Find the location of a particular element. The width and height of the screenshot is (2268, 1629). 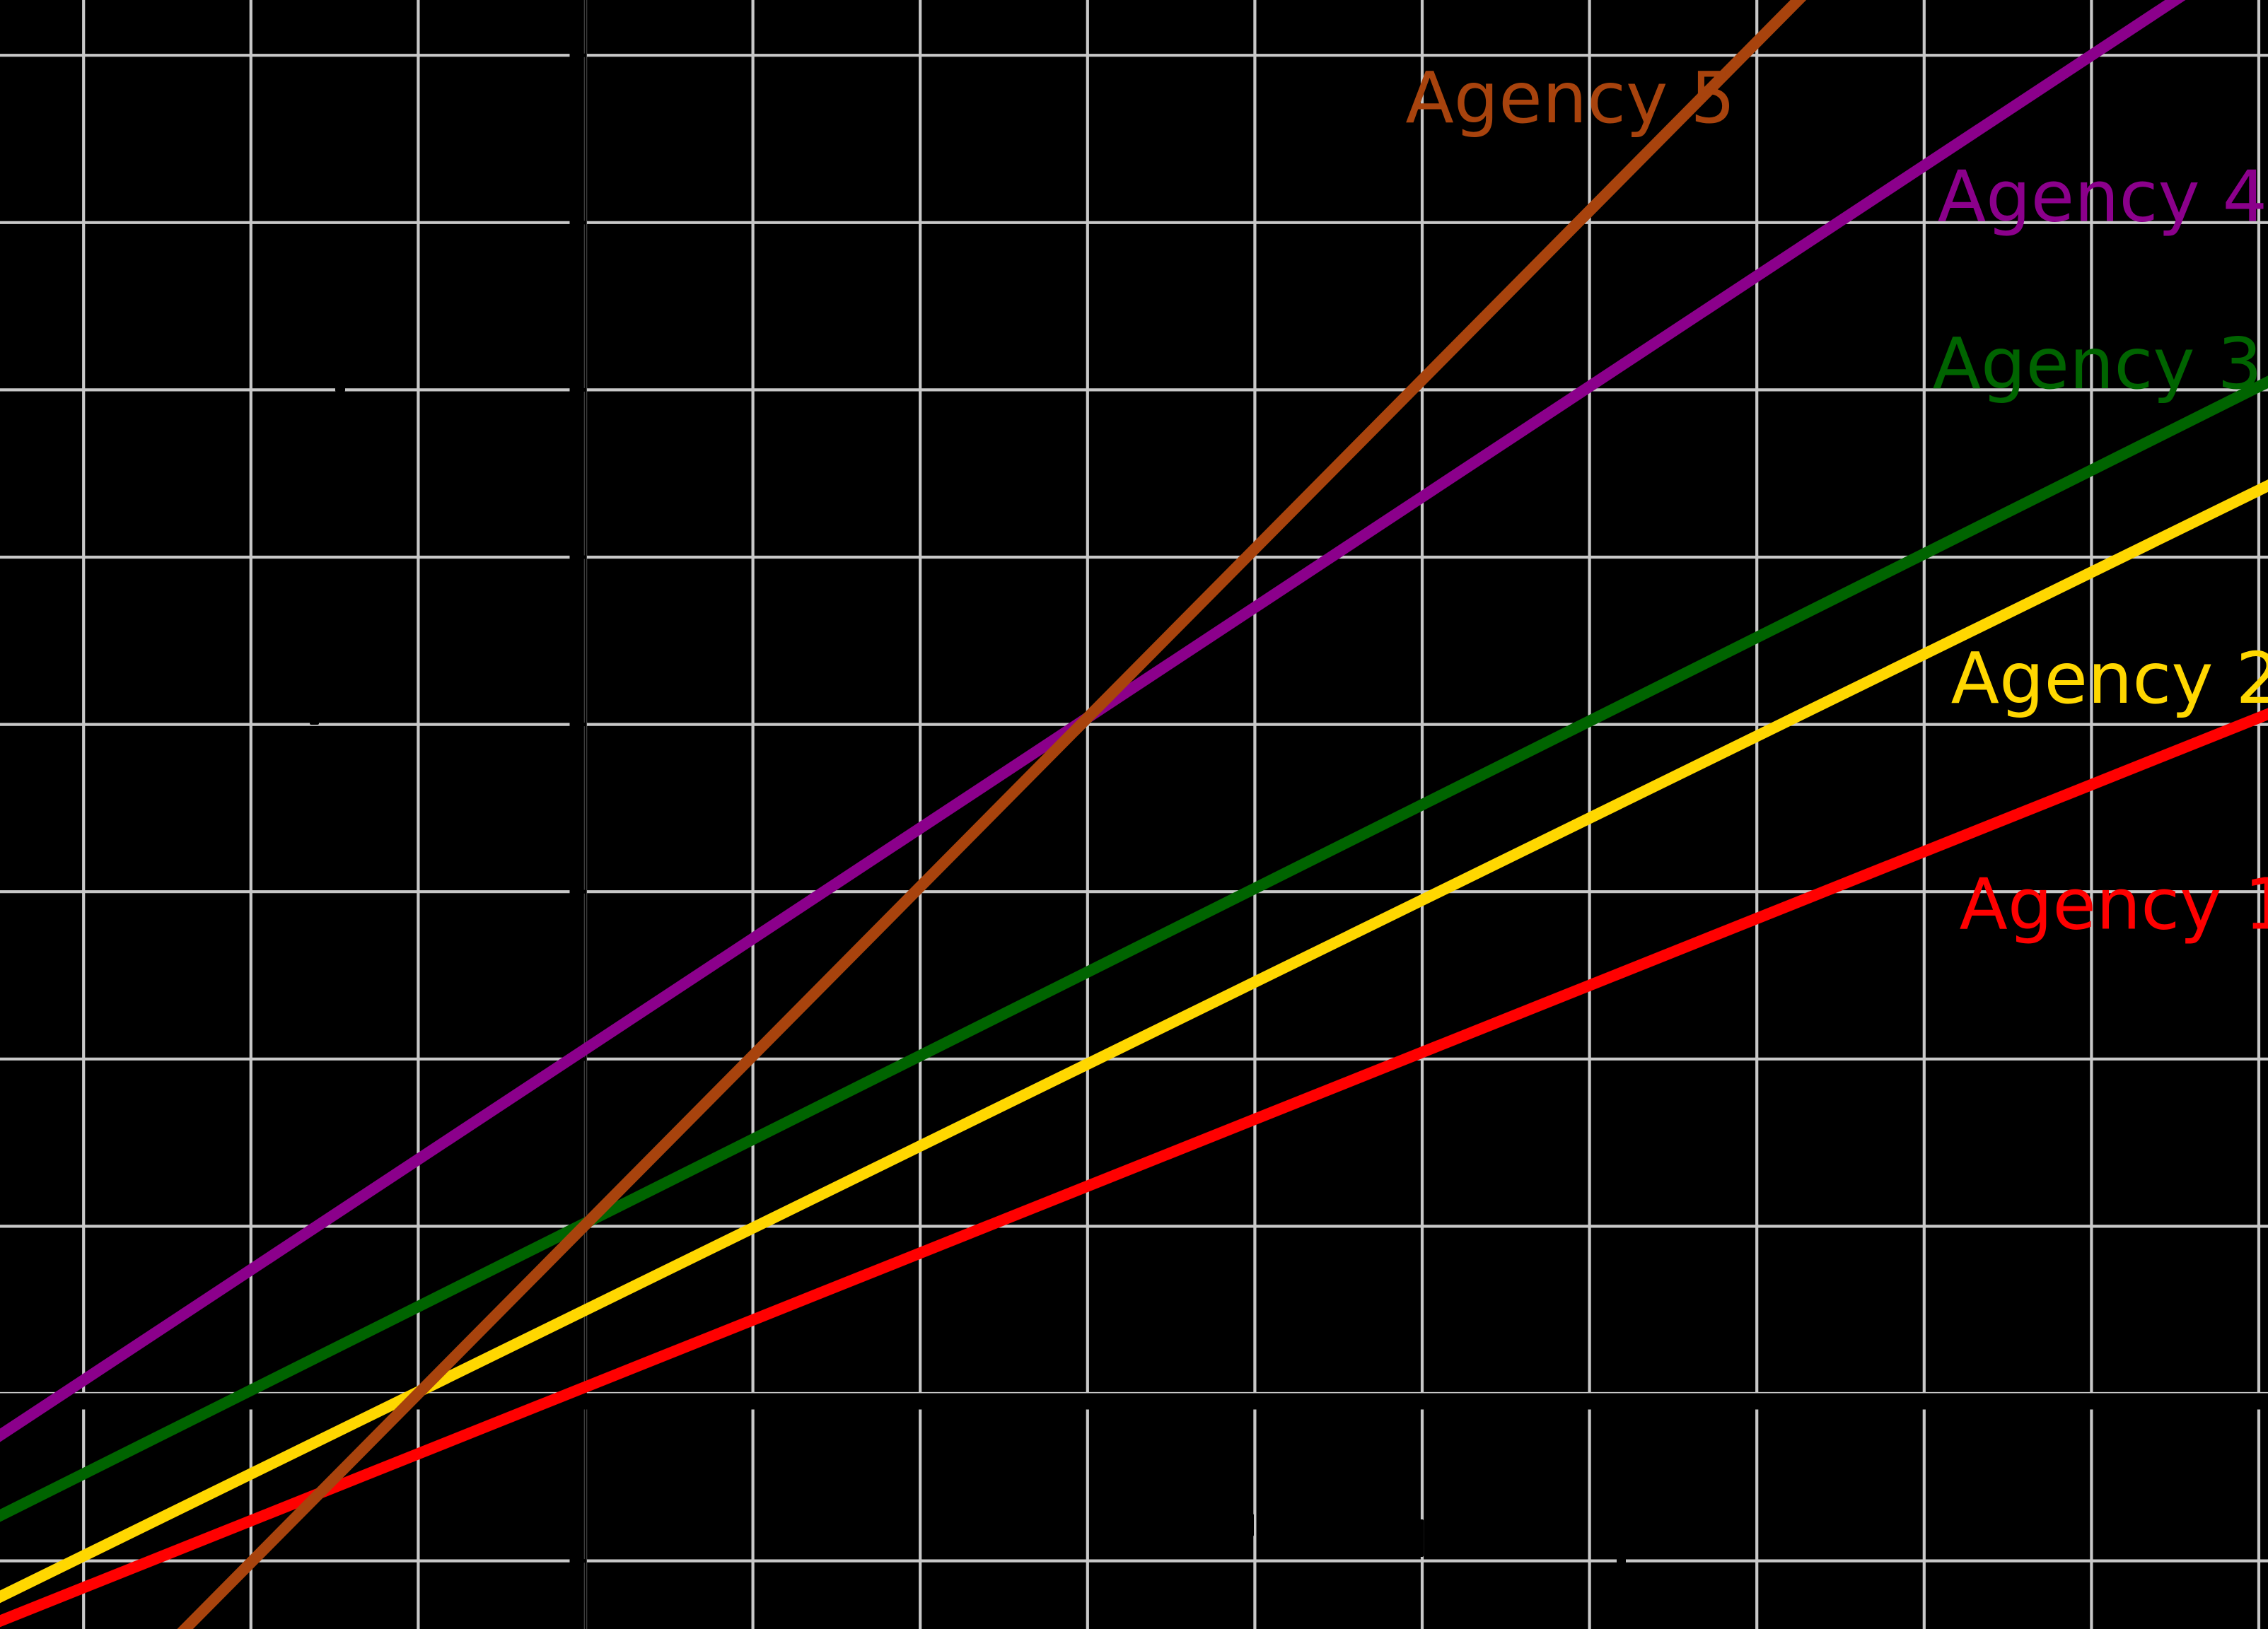

series-label-agency-4: Agency 4 is located at coordinates (2102, 196).